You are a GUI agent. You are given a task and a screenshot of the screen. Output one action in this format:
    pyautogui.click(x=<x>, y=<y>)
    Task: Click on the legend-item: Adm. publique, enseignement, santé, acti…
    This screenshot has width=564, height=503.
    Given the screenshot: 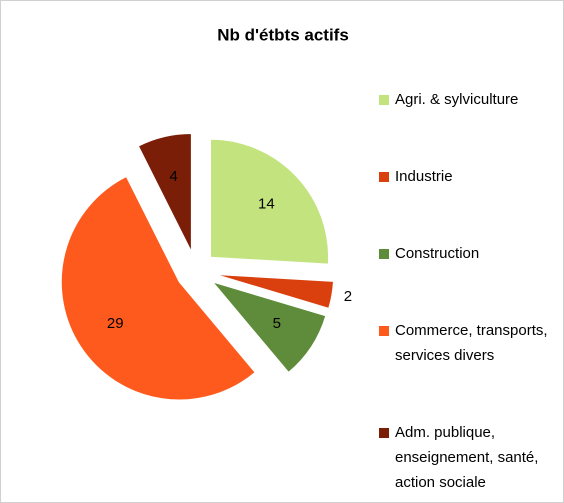 What is the action you would take?
    pyautogui.click(x=469, y=457)
    